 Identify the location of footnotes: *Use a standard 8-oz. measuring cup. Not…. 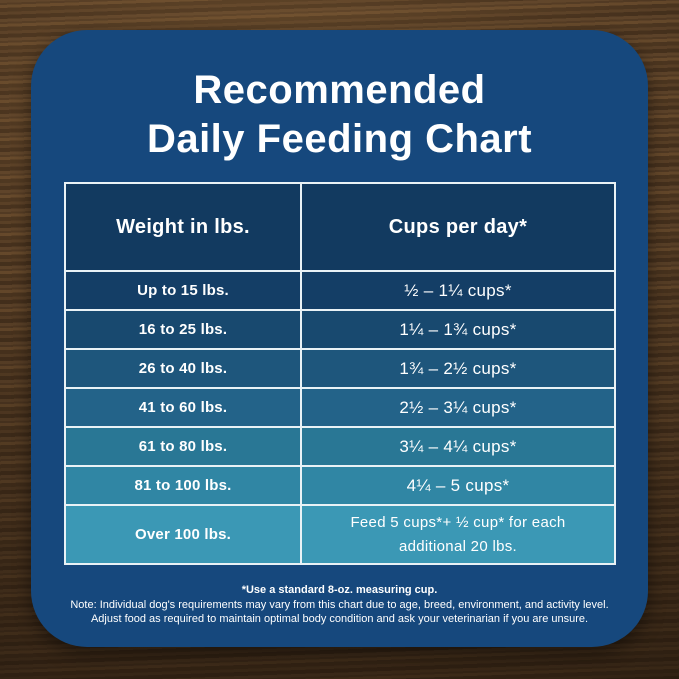
(339, 605).